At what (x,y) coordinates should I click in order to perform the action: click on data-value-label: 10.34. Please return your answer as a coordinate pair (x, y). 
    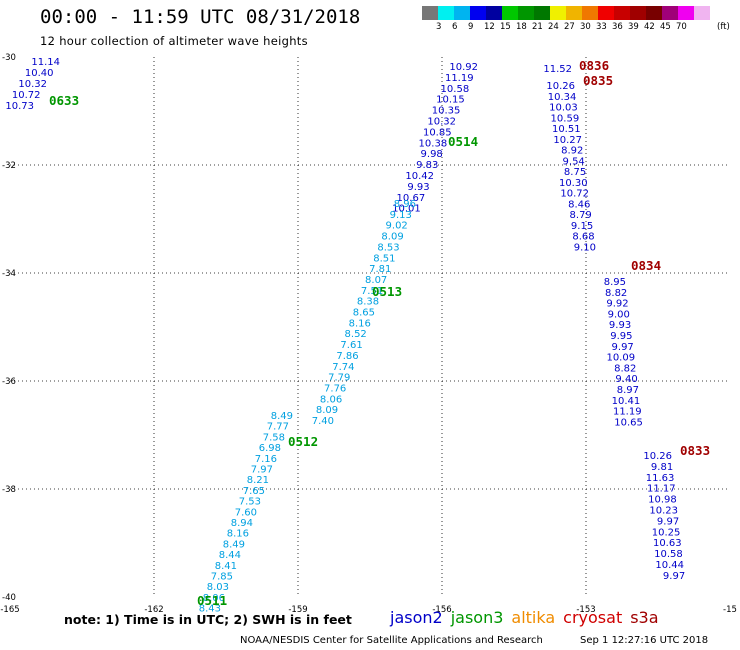
    Looking at the image, I should click on (562, 97).